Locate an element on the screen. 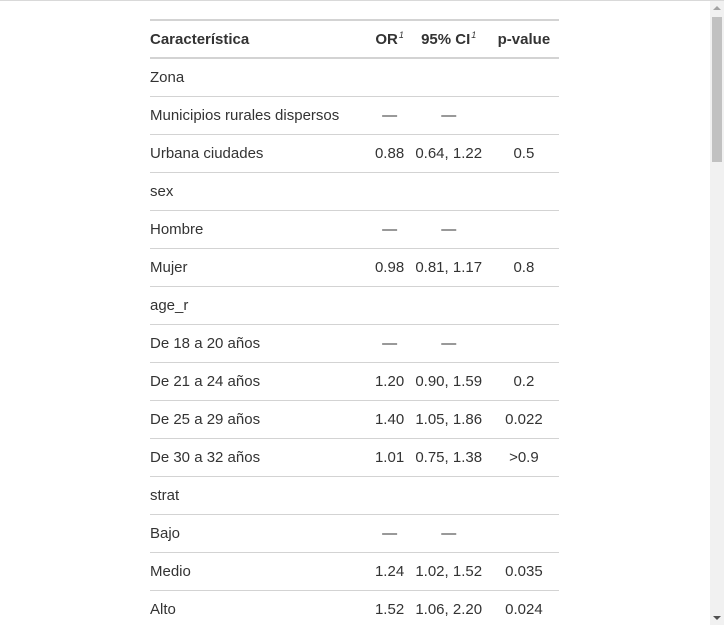  cell-pvalue: >0.9 is located at coordinates (523, 457).